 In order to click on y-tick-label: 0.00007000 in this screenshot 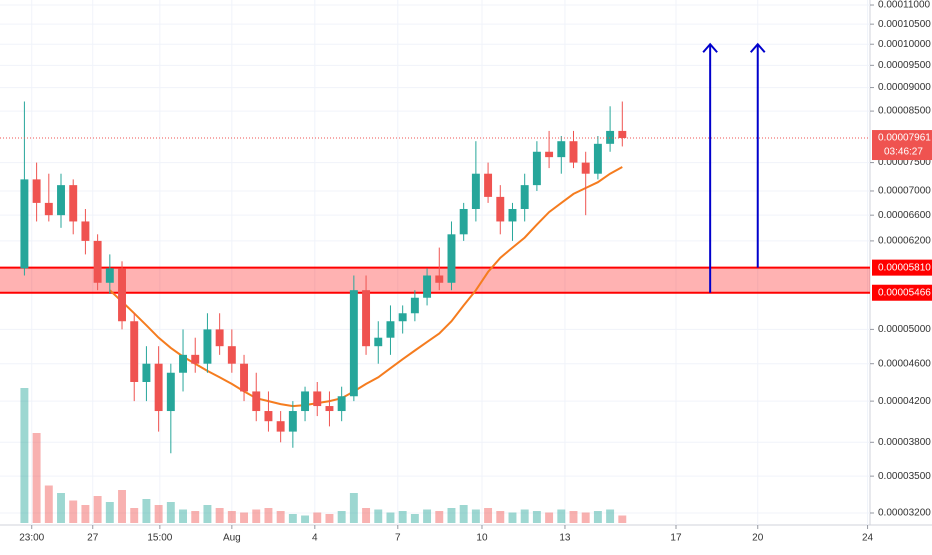, I will do `click(904, 191)`.